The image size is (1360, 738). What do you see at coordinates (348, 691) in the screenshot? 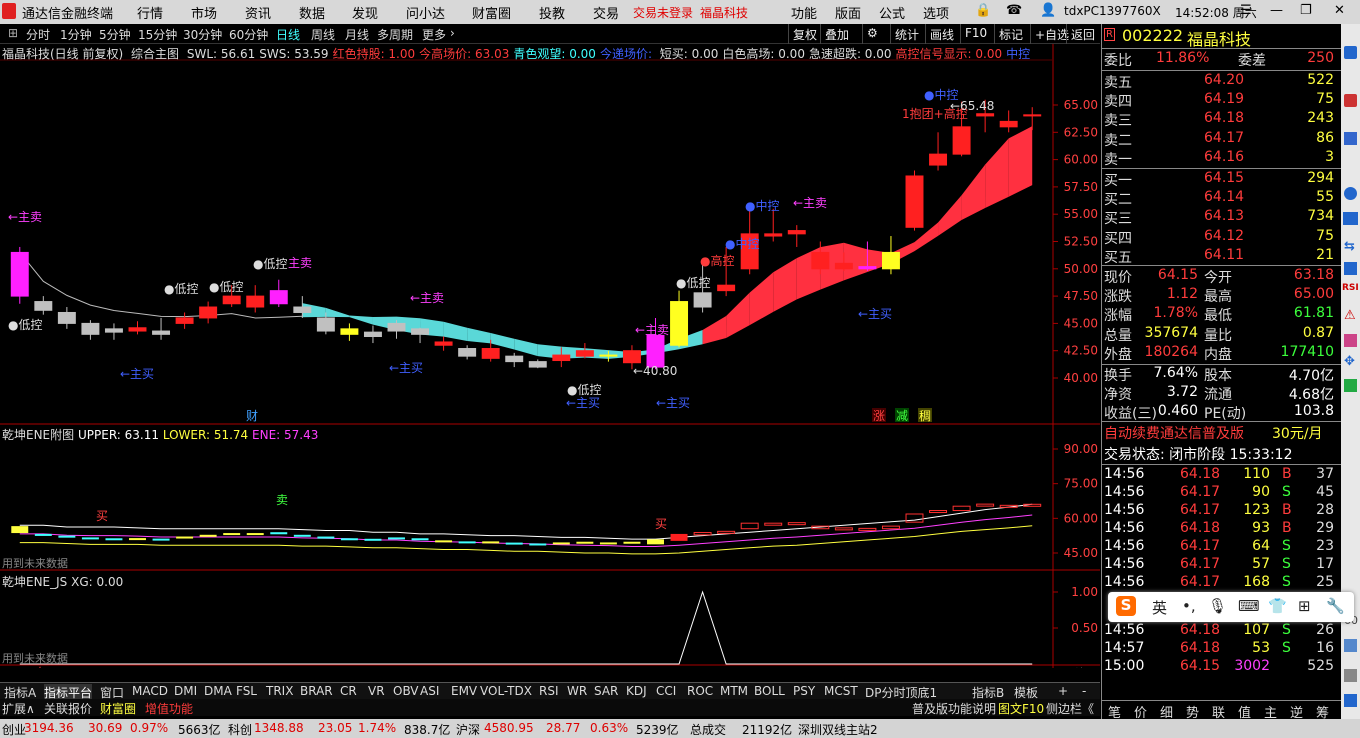
I see `indicator-tab-9: CR` at bounding box center [348, 691].